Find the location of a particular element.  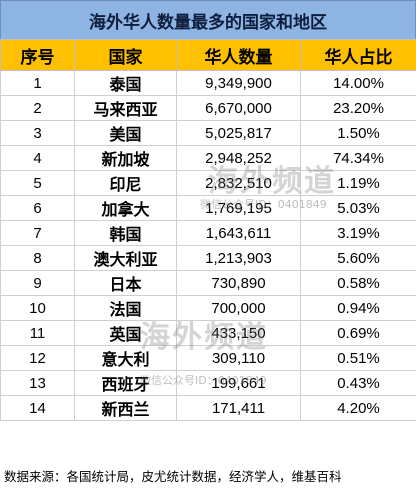

population-cell: 2,832,510 is located at coordinates (238, 183).